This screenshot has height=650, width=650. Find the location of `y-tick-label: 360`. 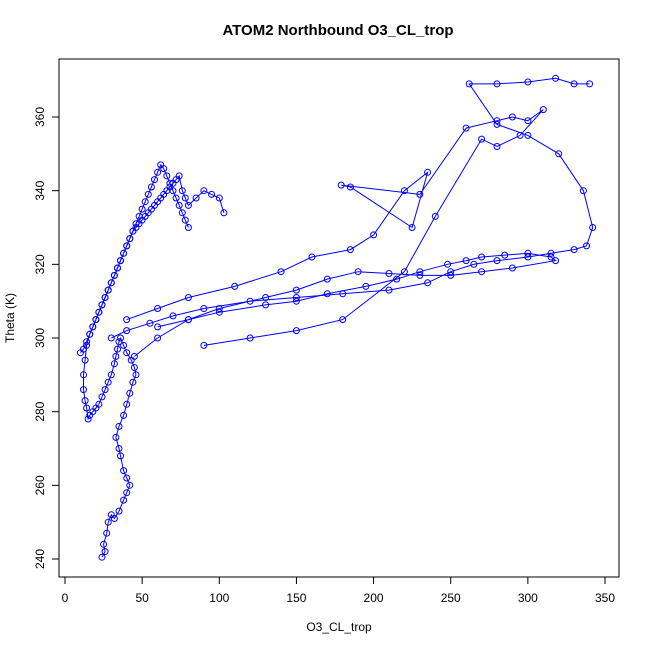

y-tick-label: 360 is located at coordinates (40, 117).